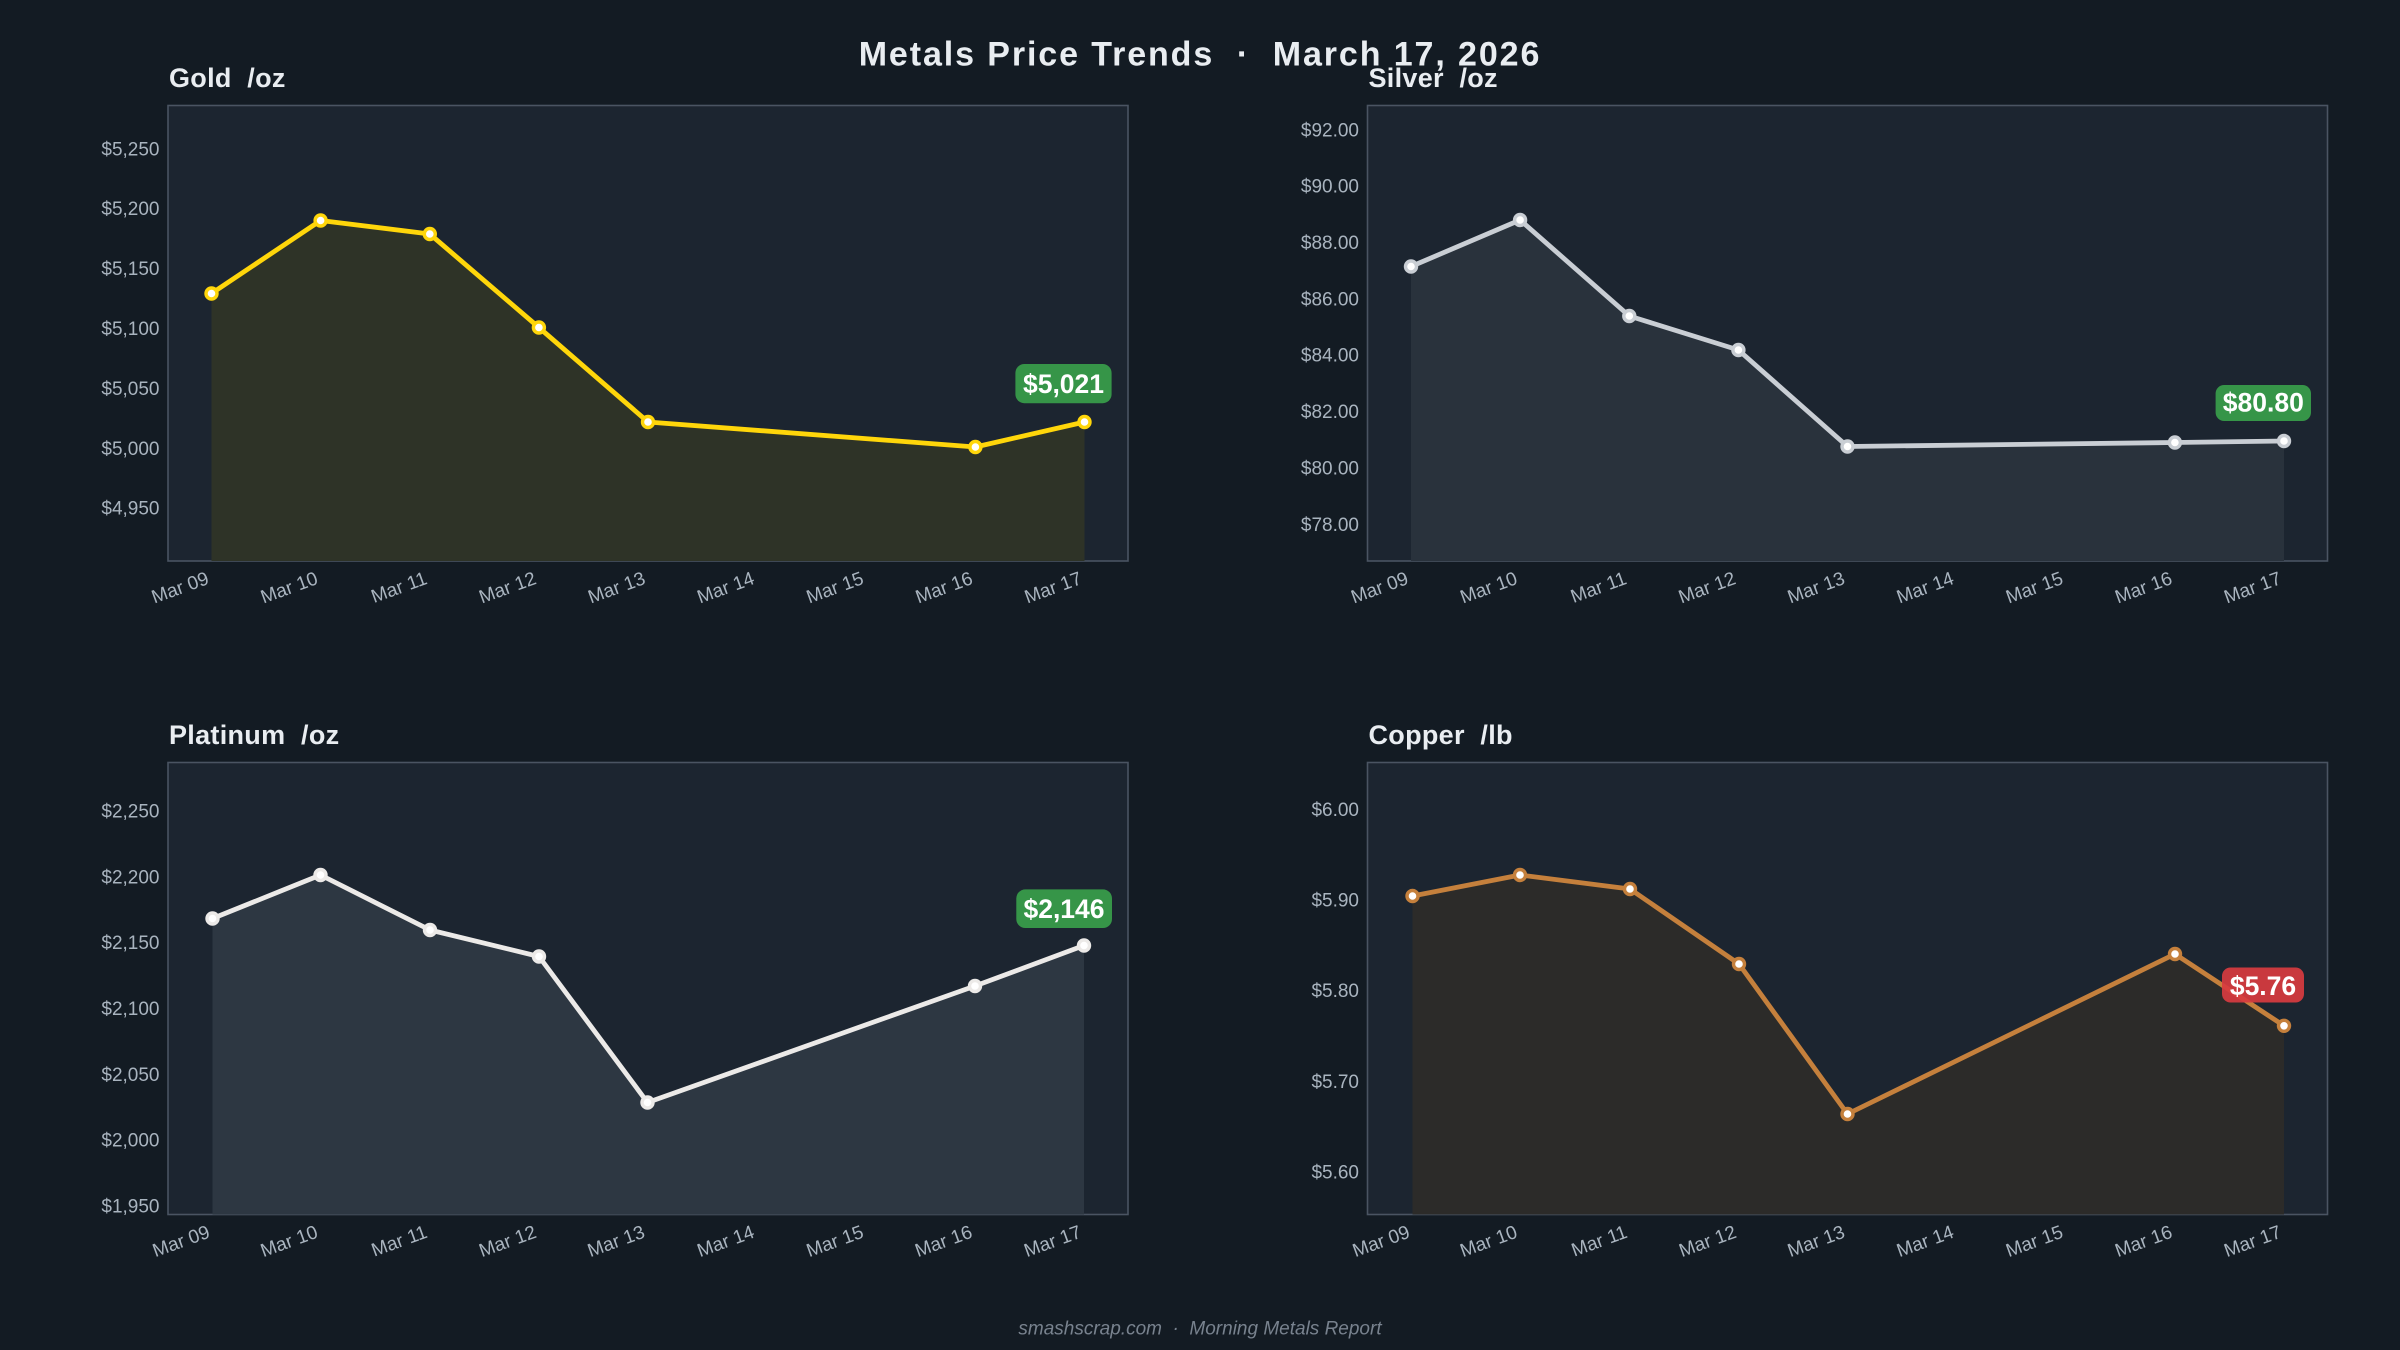 This screenshot has height=1350, width=2400. What do you see at coordinates (130, 1141) in the screenshot?
I see `svg-text: $2,000` at bounding box center [130, 1141].